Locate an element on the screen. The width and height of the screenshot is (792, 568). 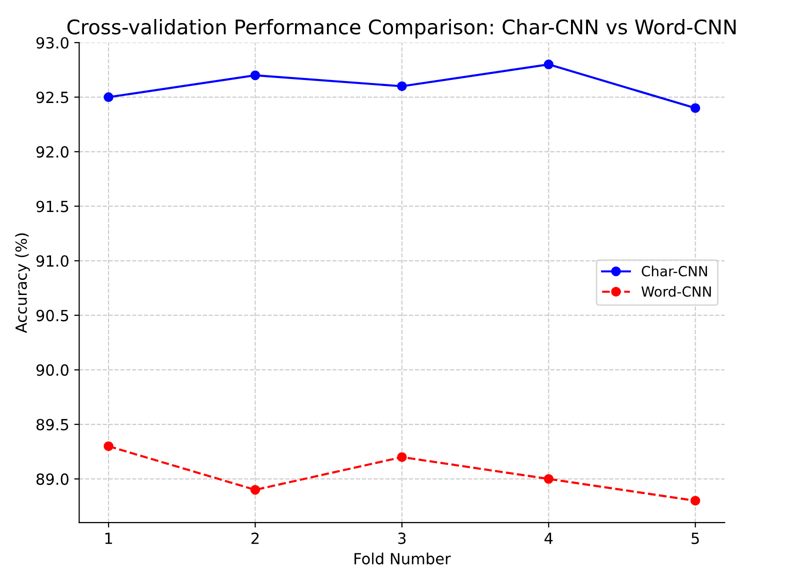
x-tick-label: 4 is located at coordinates (548, 538).